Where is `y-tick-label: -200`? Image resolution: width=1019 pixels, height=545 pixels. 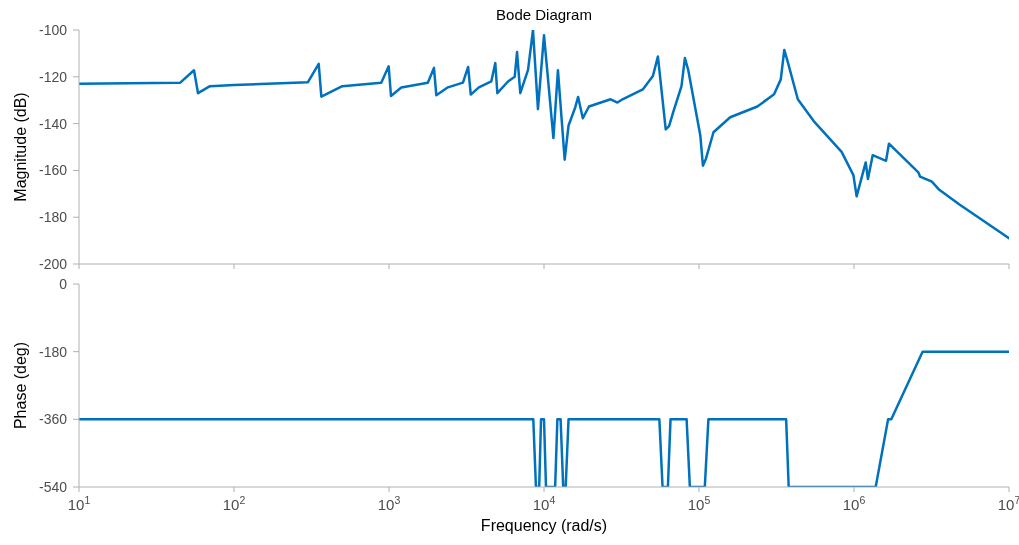 y-tick-label: -200 is located at coordinates (53, 264).